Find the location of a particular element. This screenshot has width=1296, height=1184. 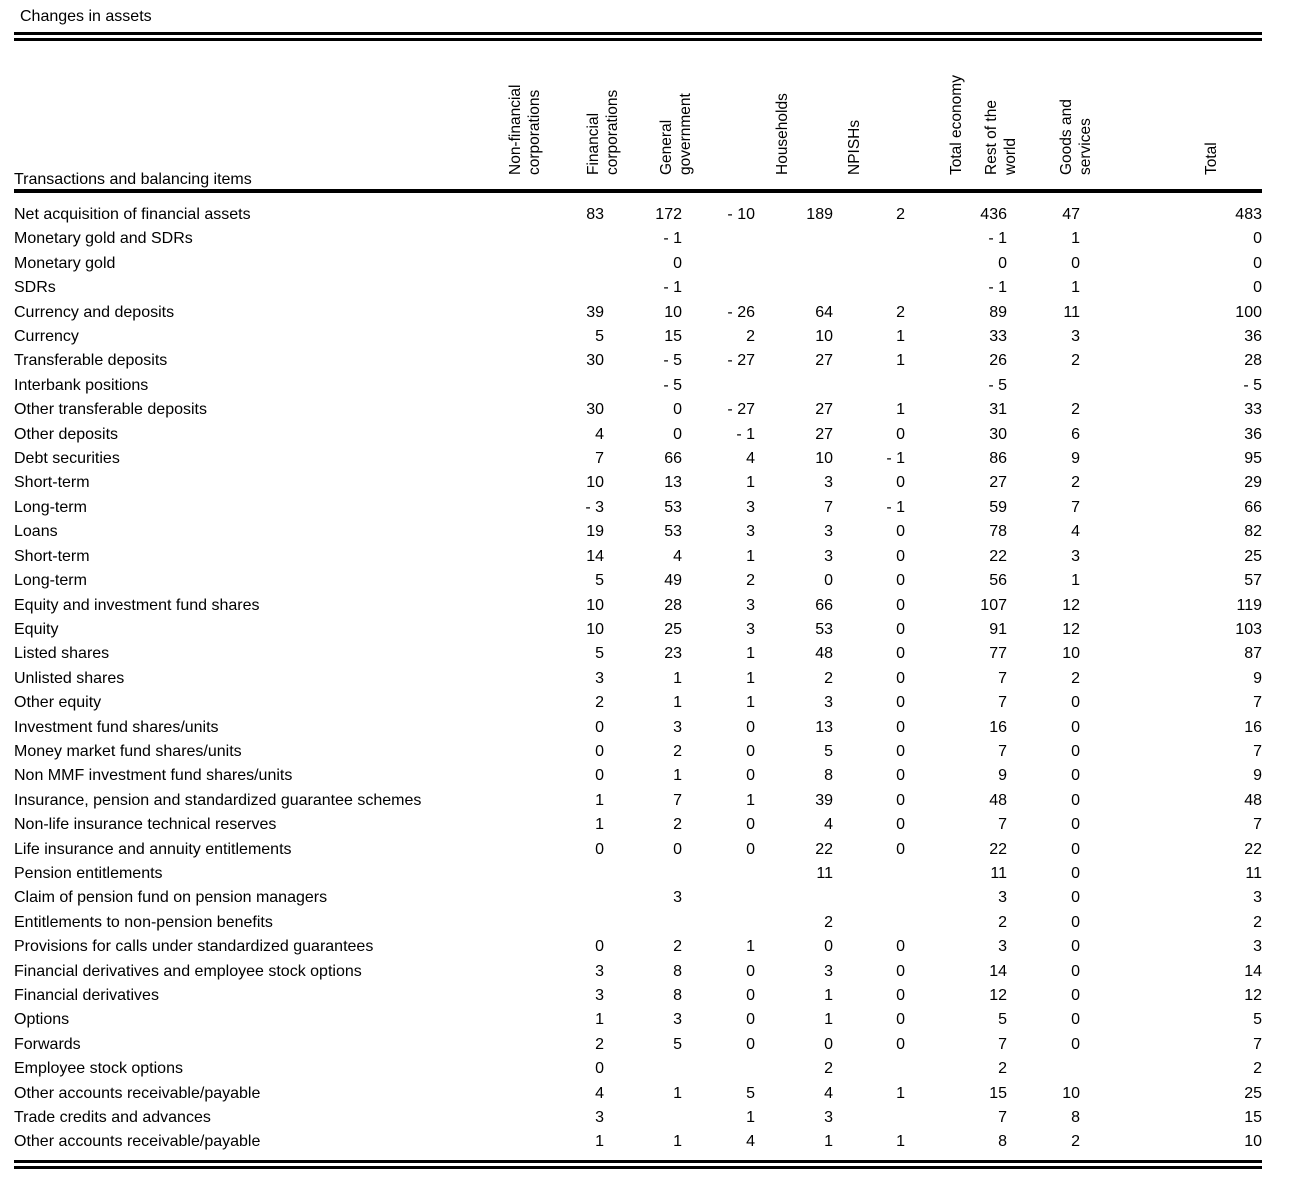

value-cell: 12 is located at coordinates (1071, 629).